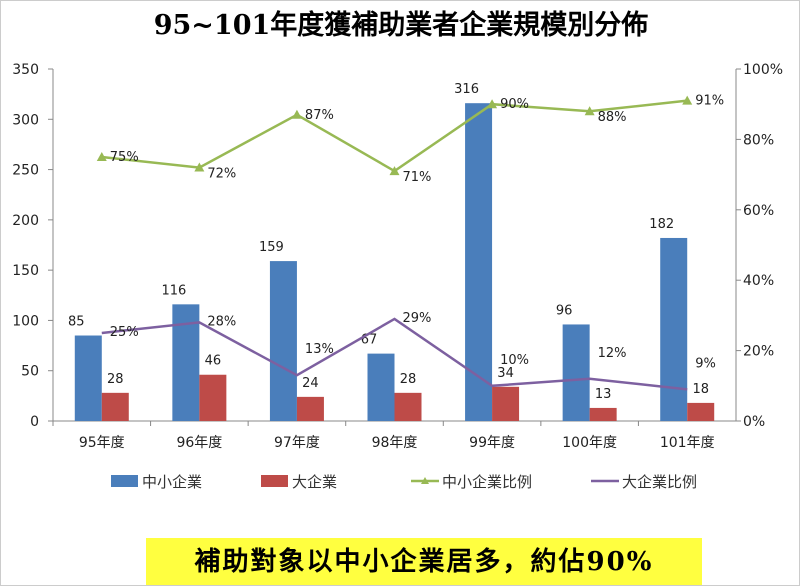 Image resolution: width=800 pixels, height=586 pixels. What do you see at coordinates (705, 363) in the screenshot?
I see `line-data-label: 9%` at bounding box center [705, 363].